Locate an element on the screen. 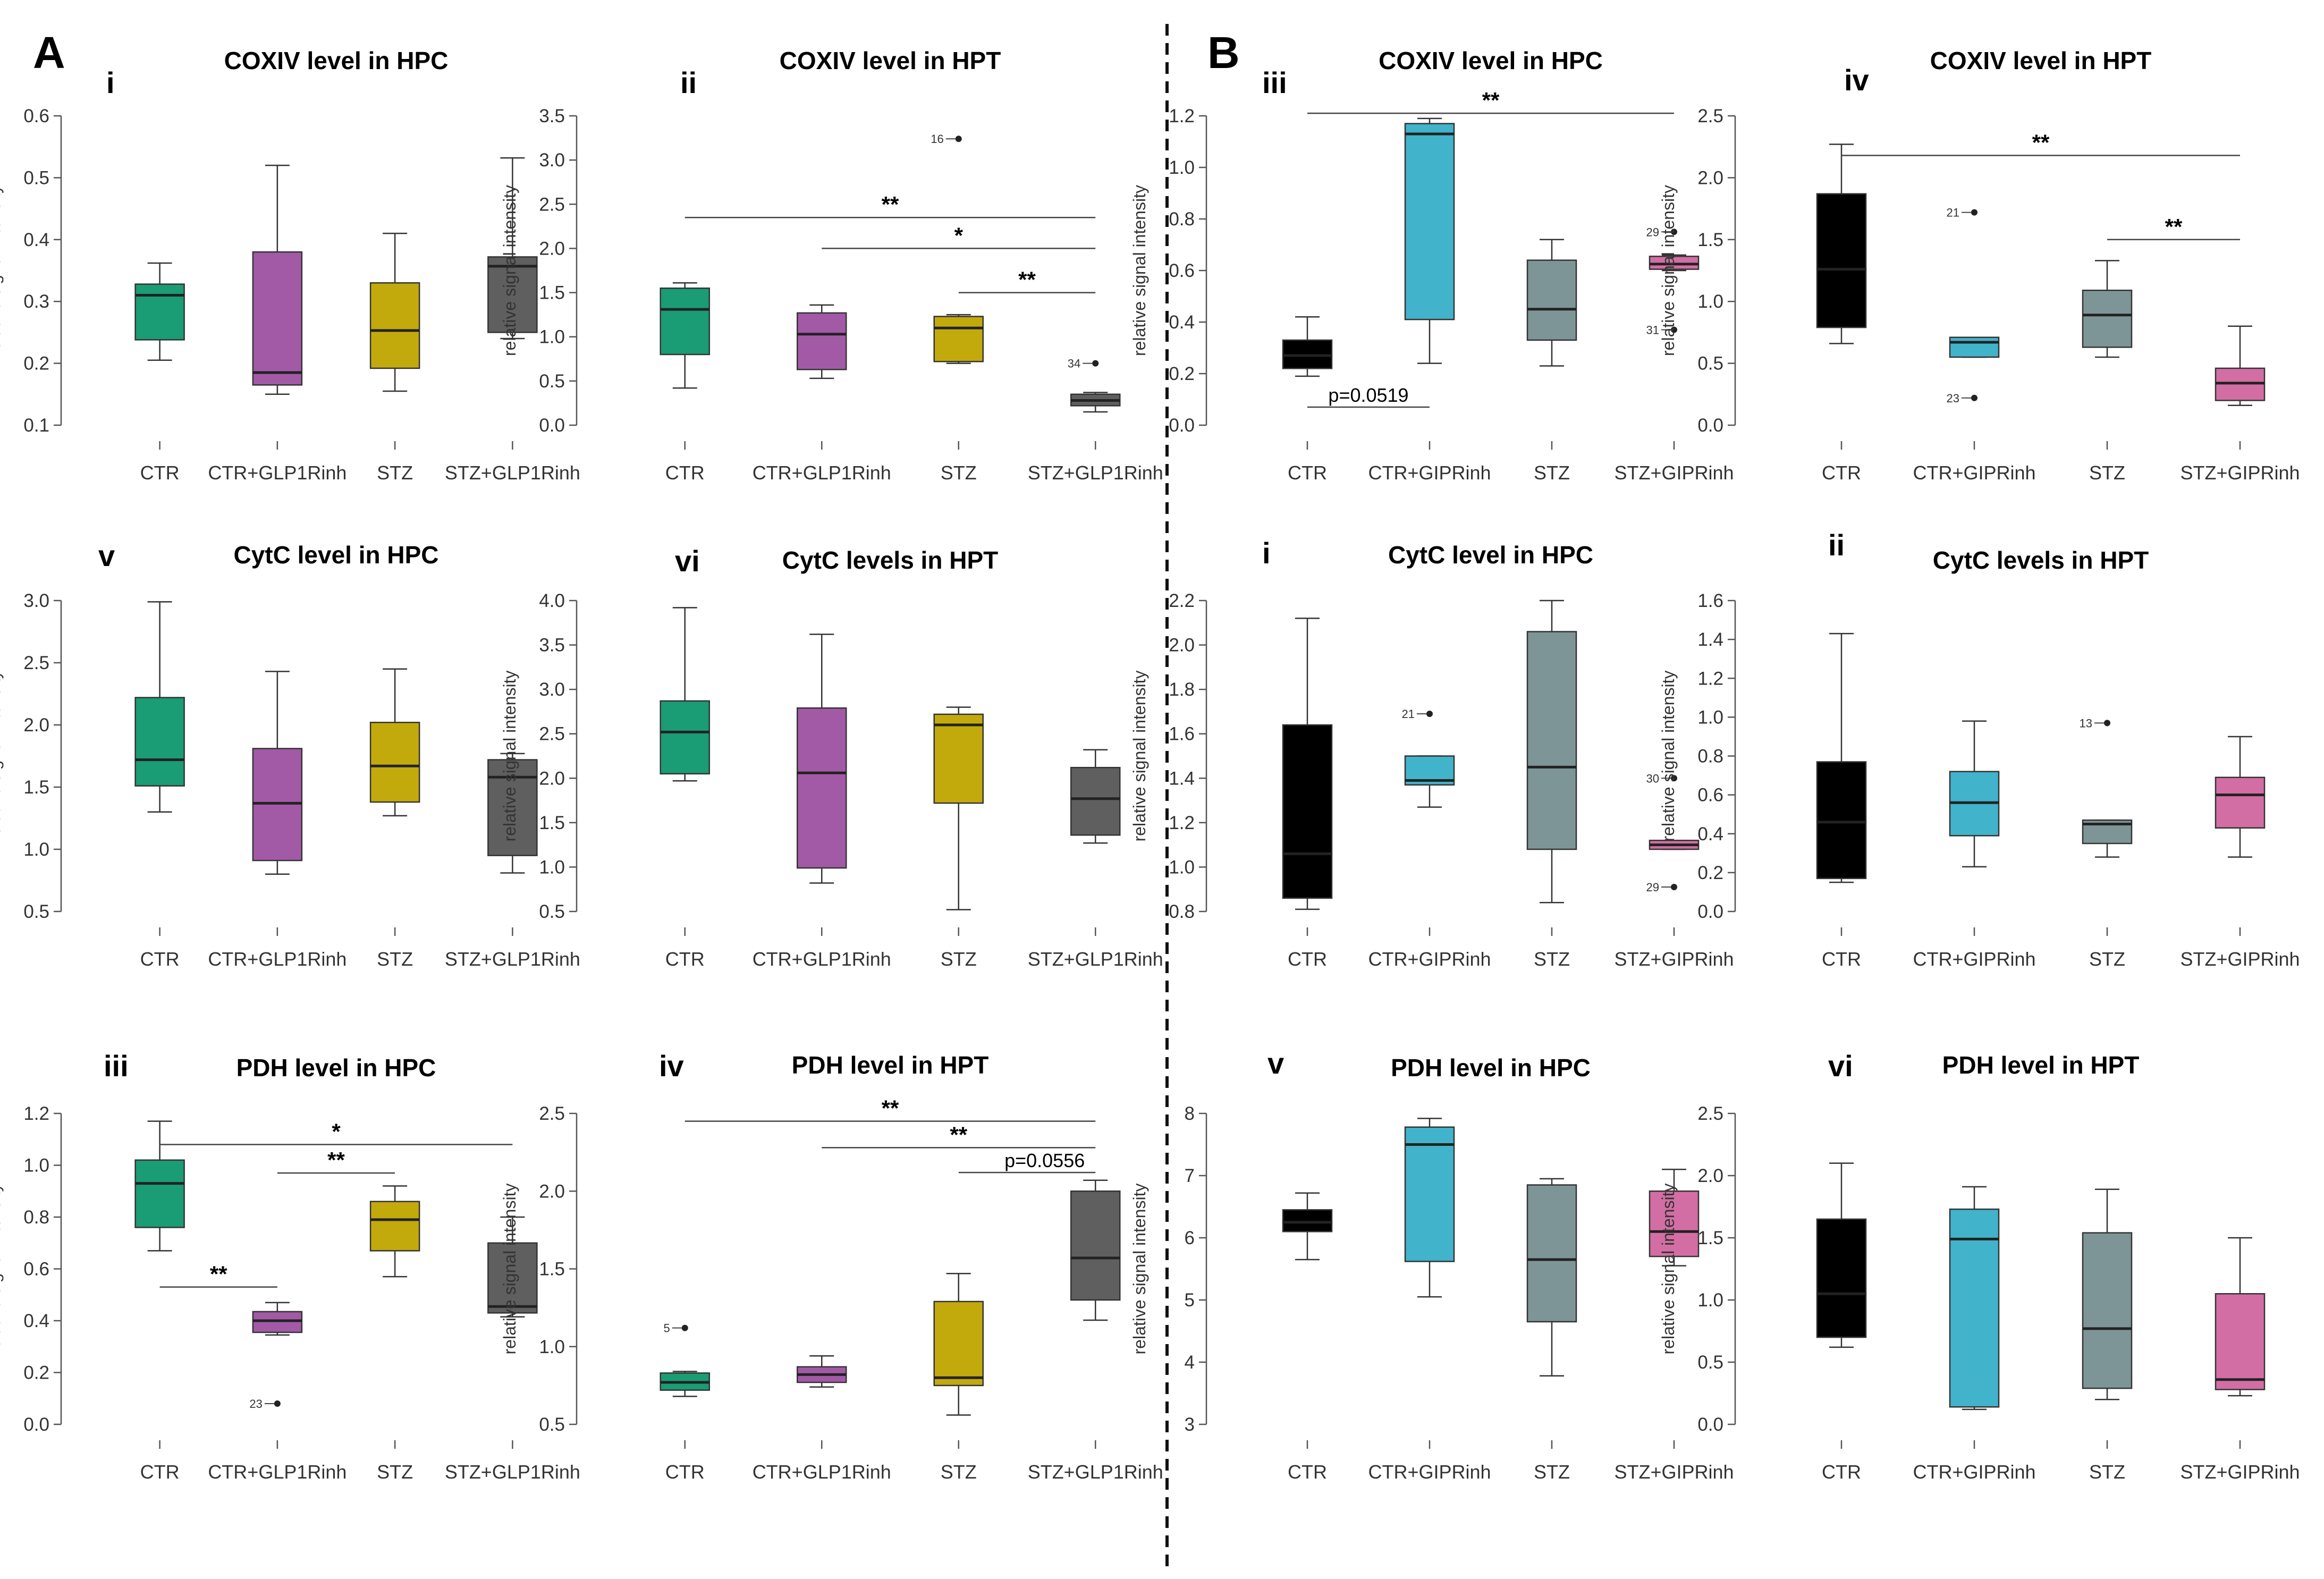 This screenshot has height=1579, width=2324. outlier-label: 30 is located at coordinates (1652, 778).